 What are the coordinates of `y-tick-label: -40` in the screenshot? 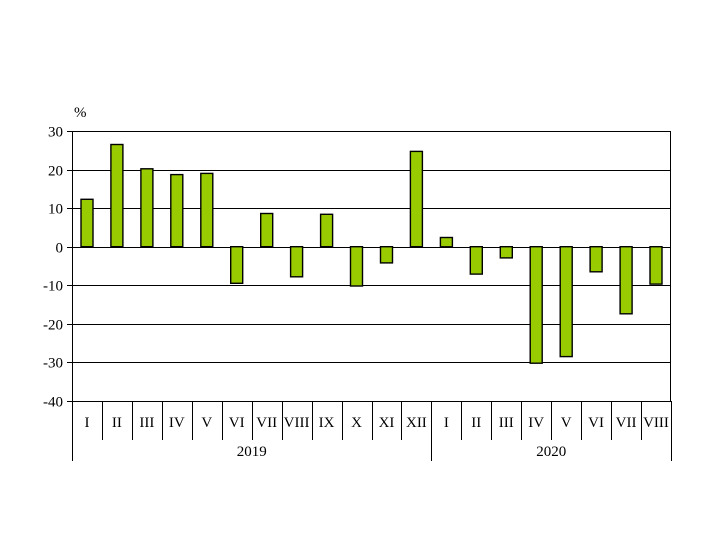 It's located at (53, 403).